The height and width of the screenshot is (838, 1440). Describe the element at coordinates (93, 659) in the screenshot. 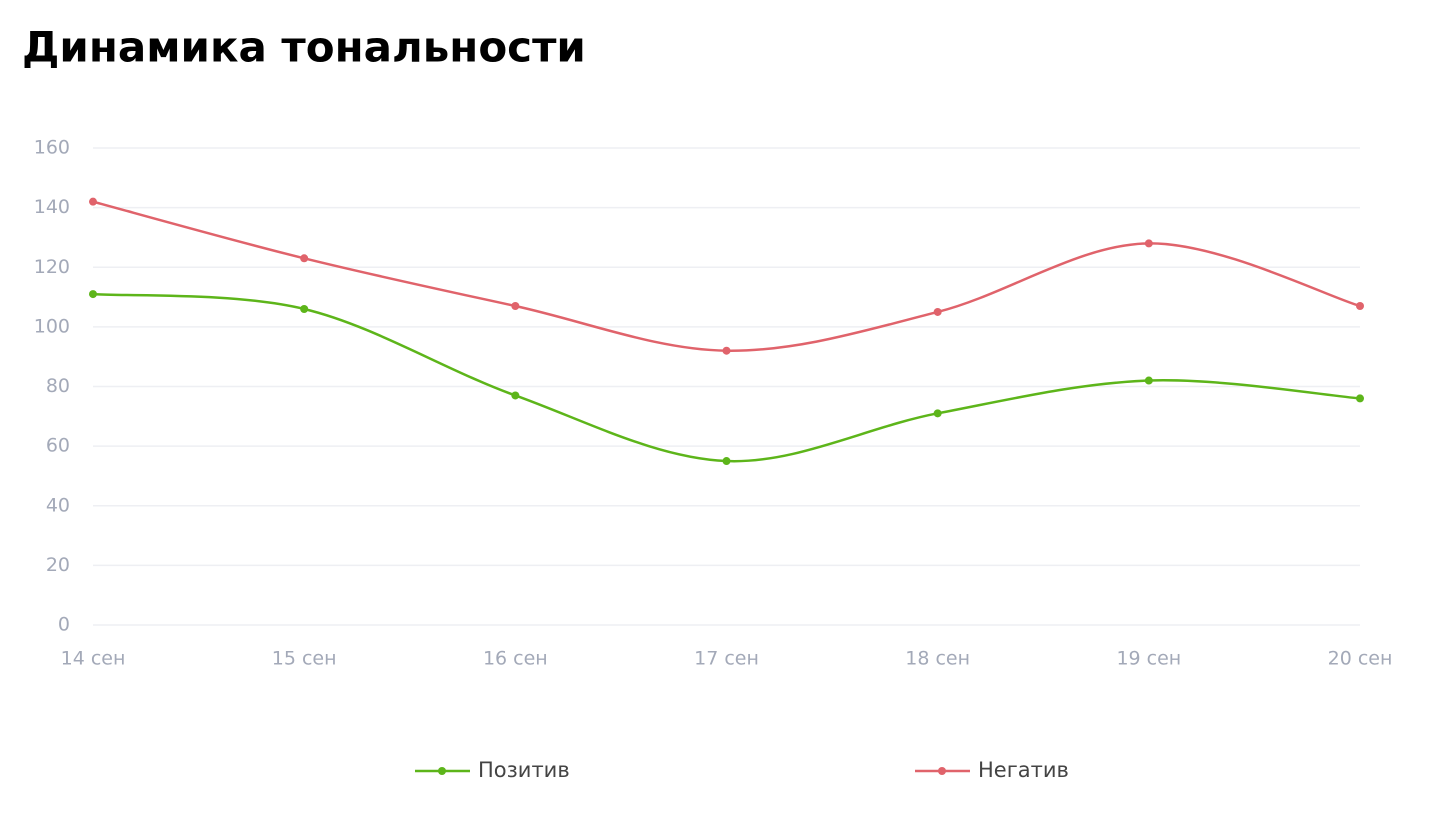

I see `x-tick-label: 14 сен` at that location.